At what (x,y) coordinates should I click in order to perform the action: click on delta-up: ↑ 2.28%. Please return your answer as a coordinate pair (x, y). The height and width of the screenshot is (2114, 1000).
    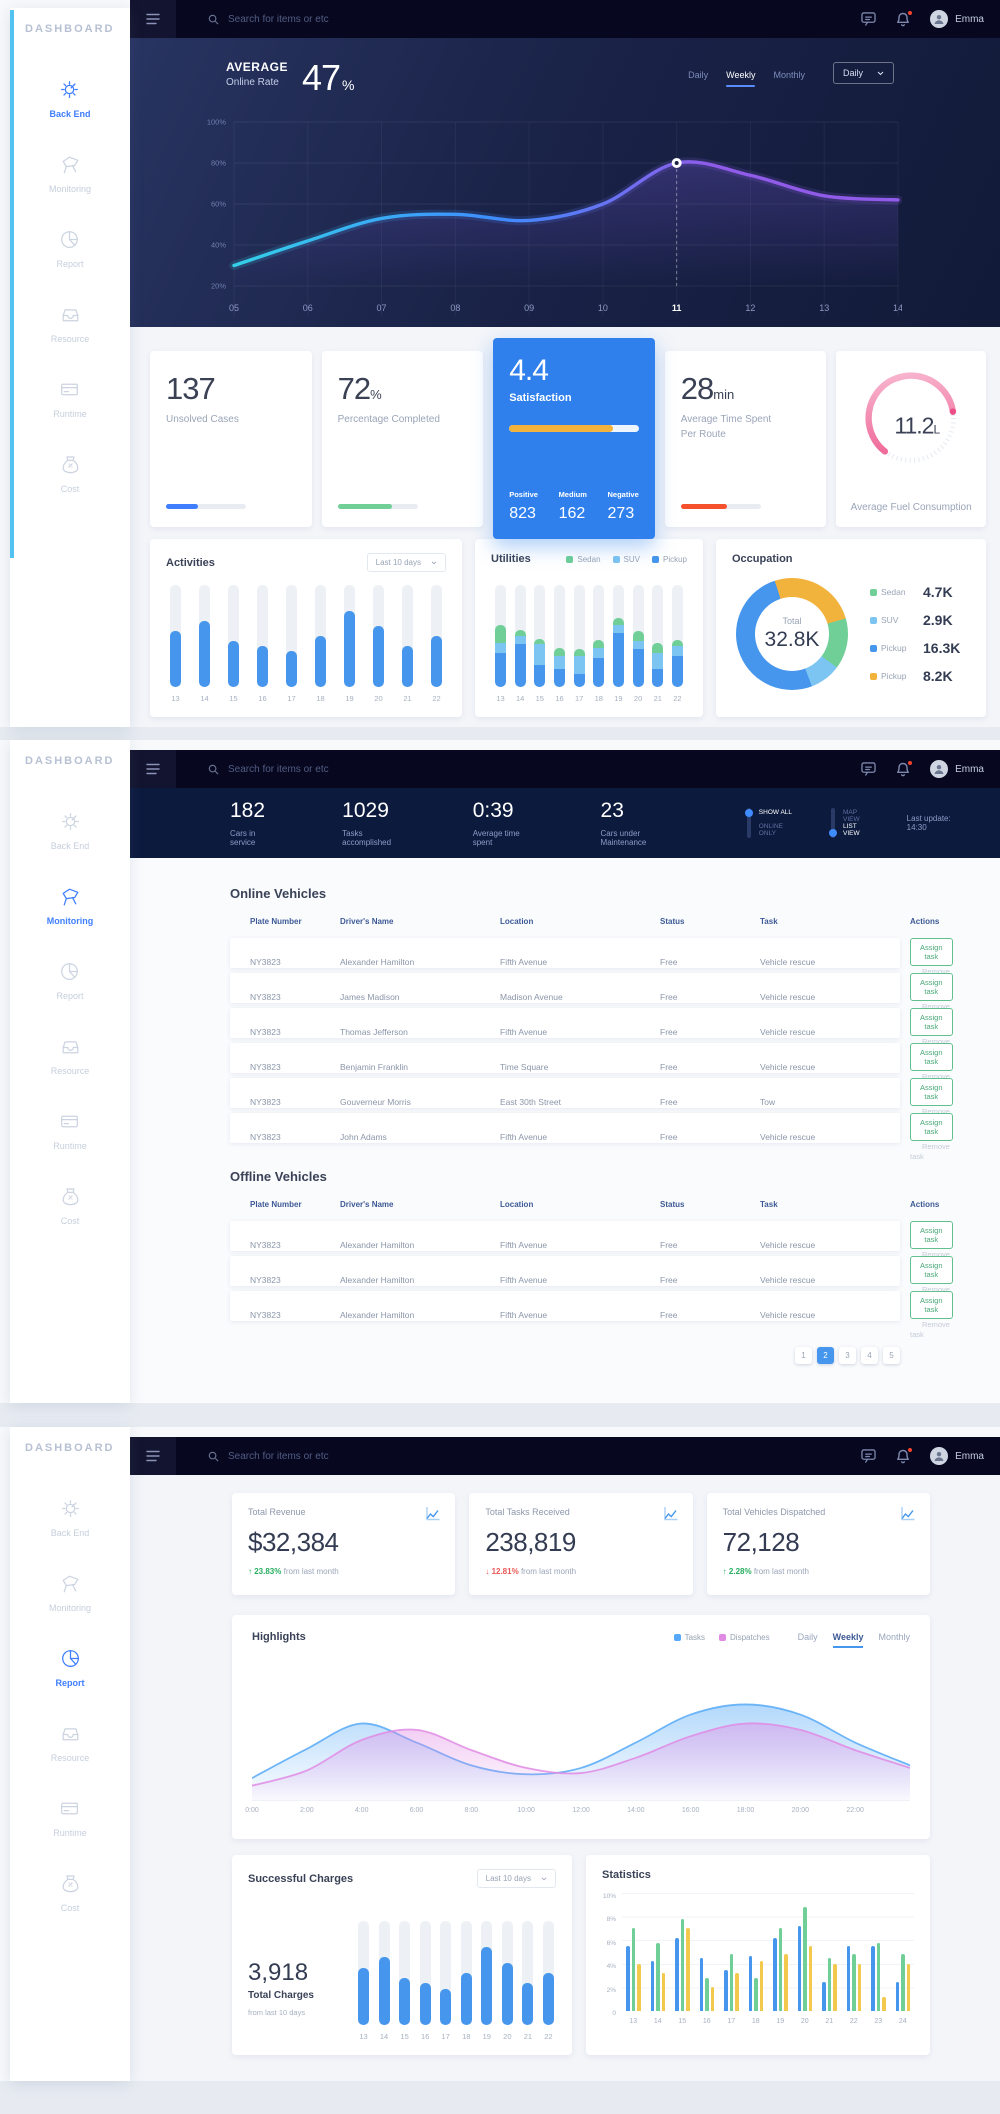
    Looking at the image, I should click on (737, 1571).